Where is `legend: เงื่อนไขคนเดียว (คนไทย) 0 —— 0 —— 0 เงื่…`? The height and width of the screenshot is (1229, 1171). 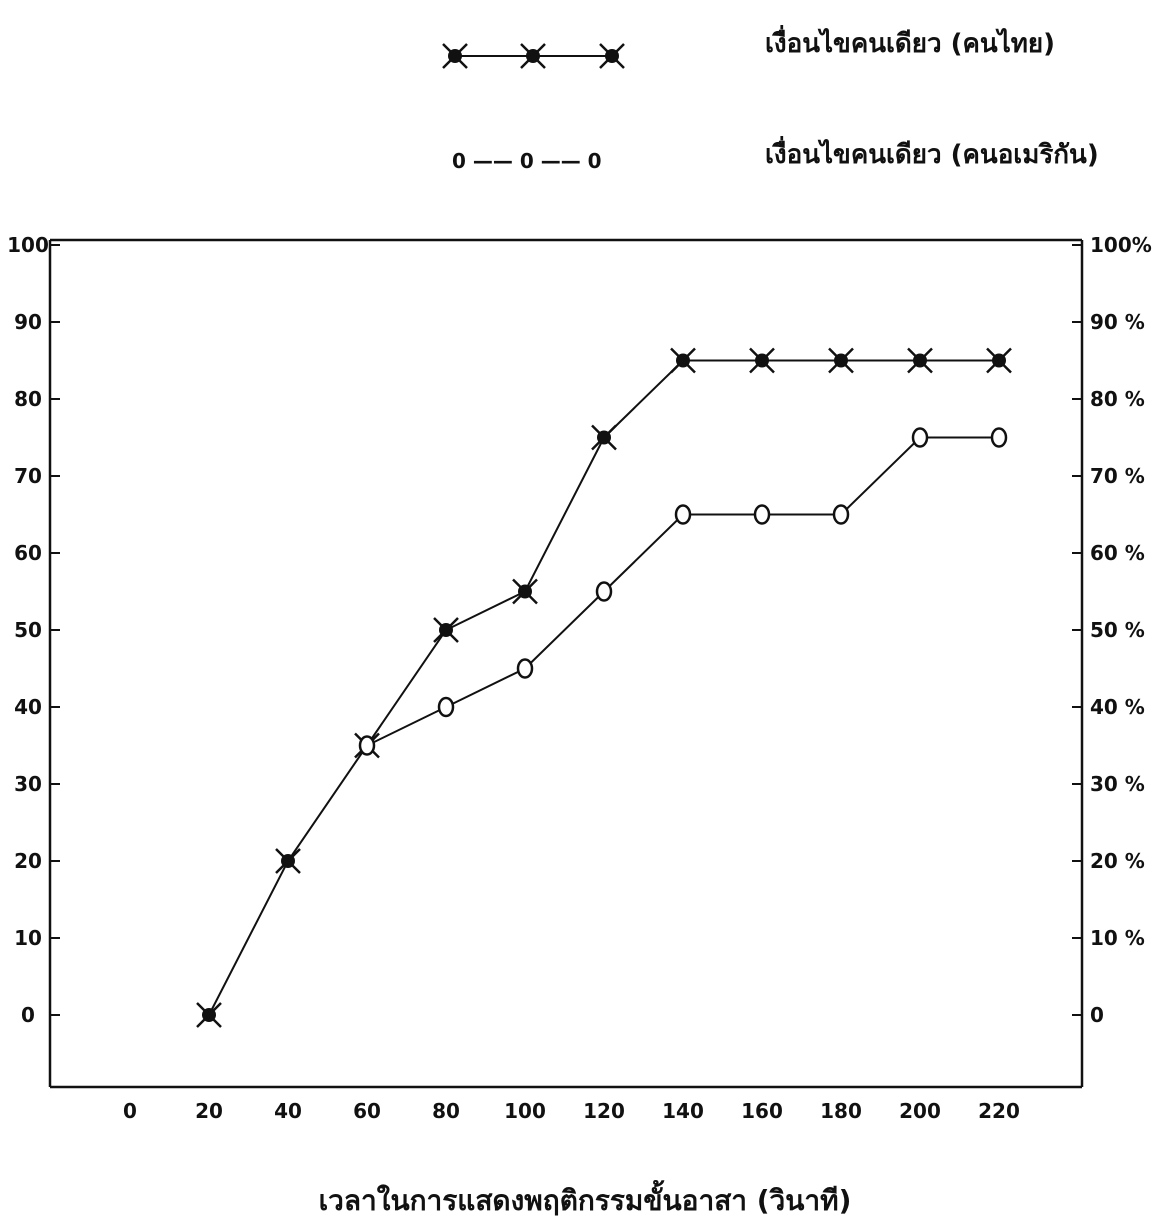
legend: เงื่อนไขคนเดียว (คนไทย) 0 —— 0 —— 0 เงื่… is located at coordinates (770, 98).